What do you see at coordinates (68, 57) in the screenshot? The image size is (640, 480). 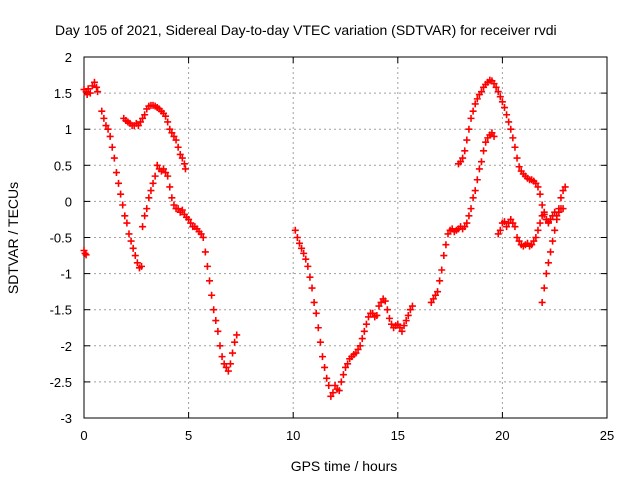 I see `y-tick-label: 2` at bounding box center [68, 57].